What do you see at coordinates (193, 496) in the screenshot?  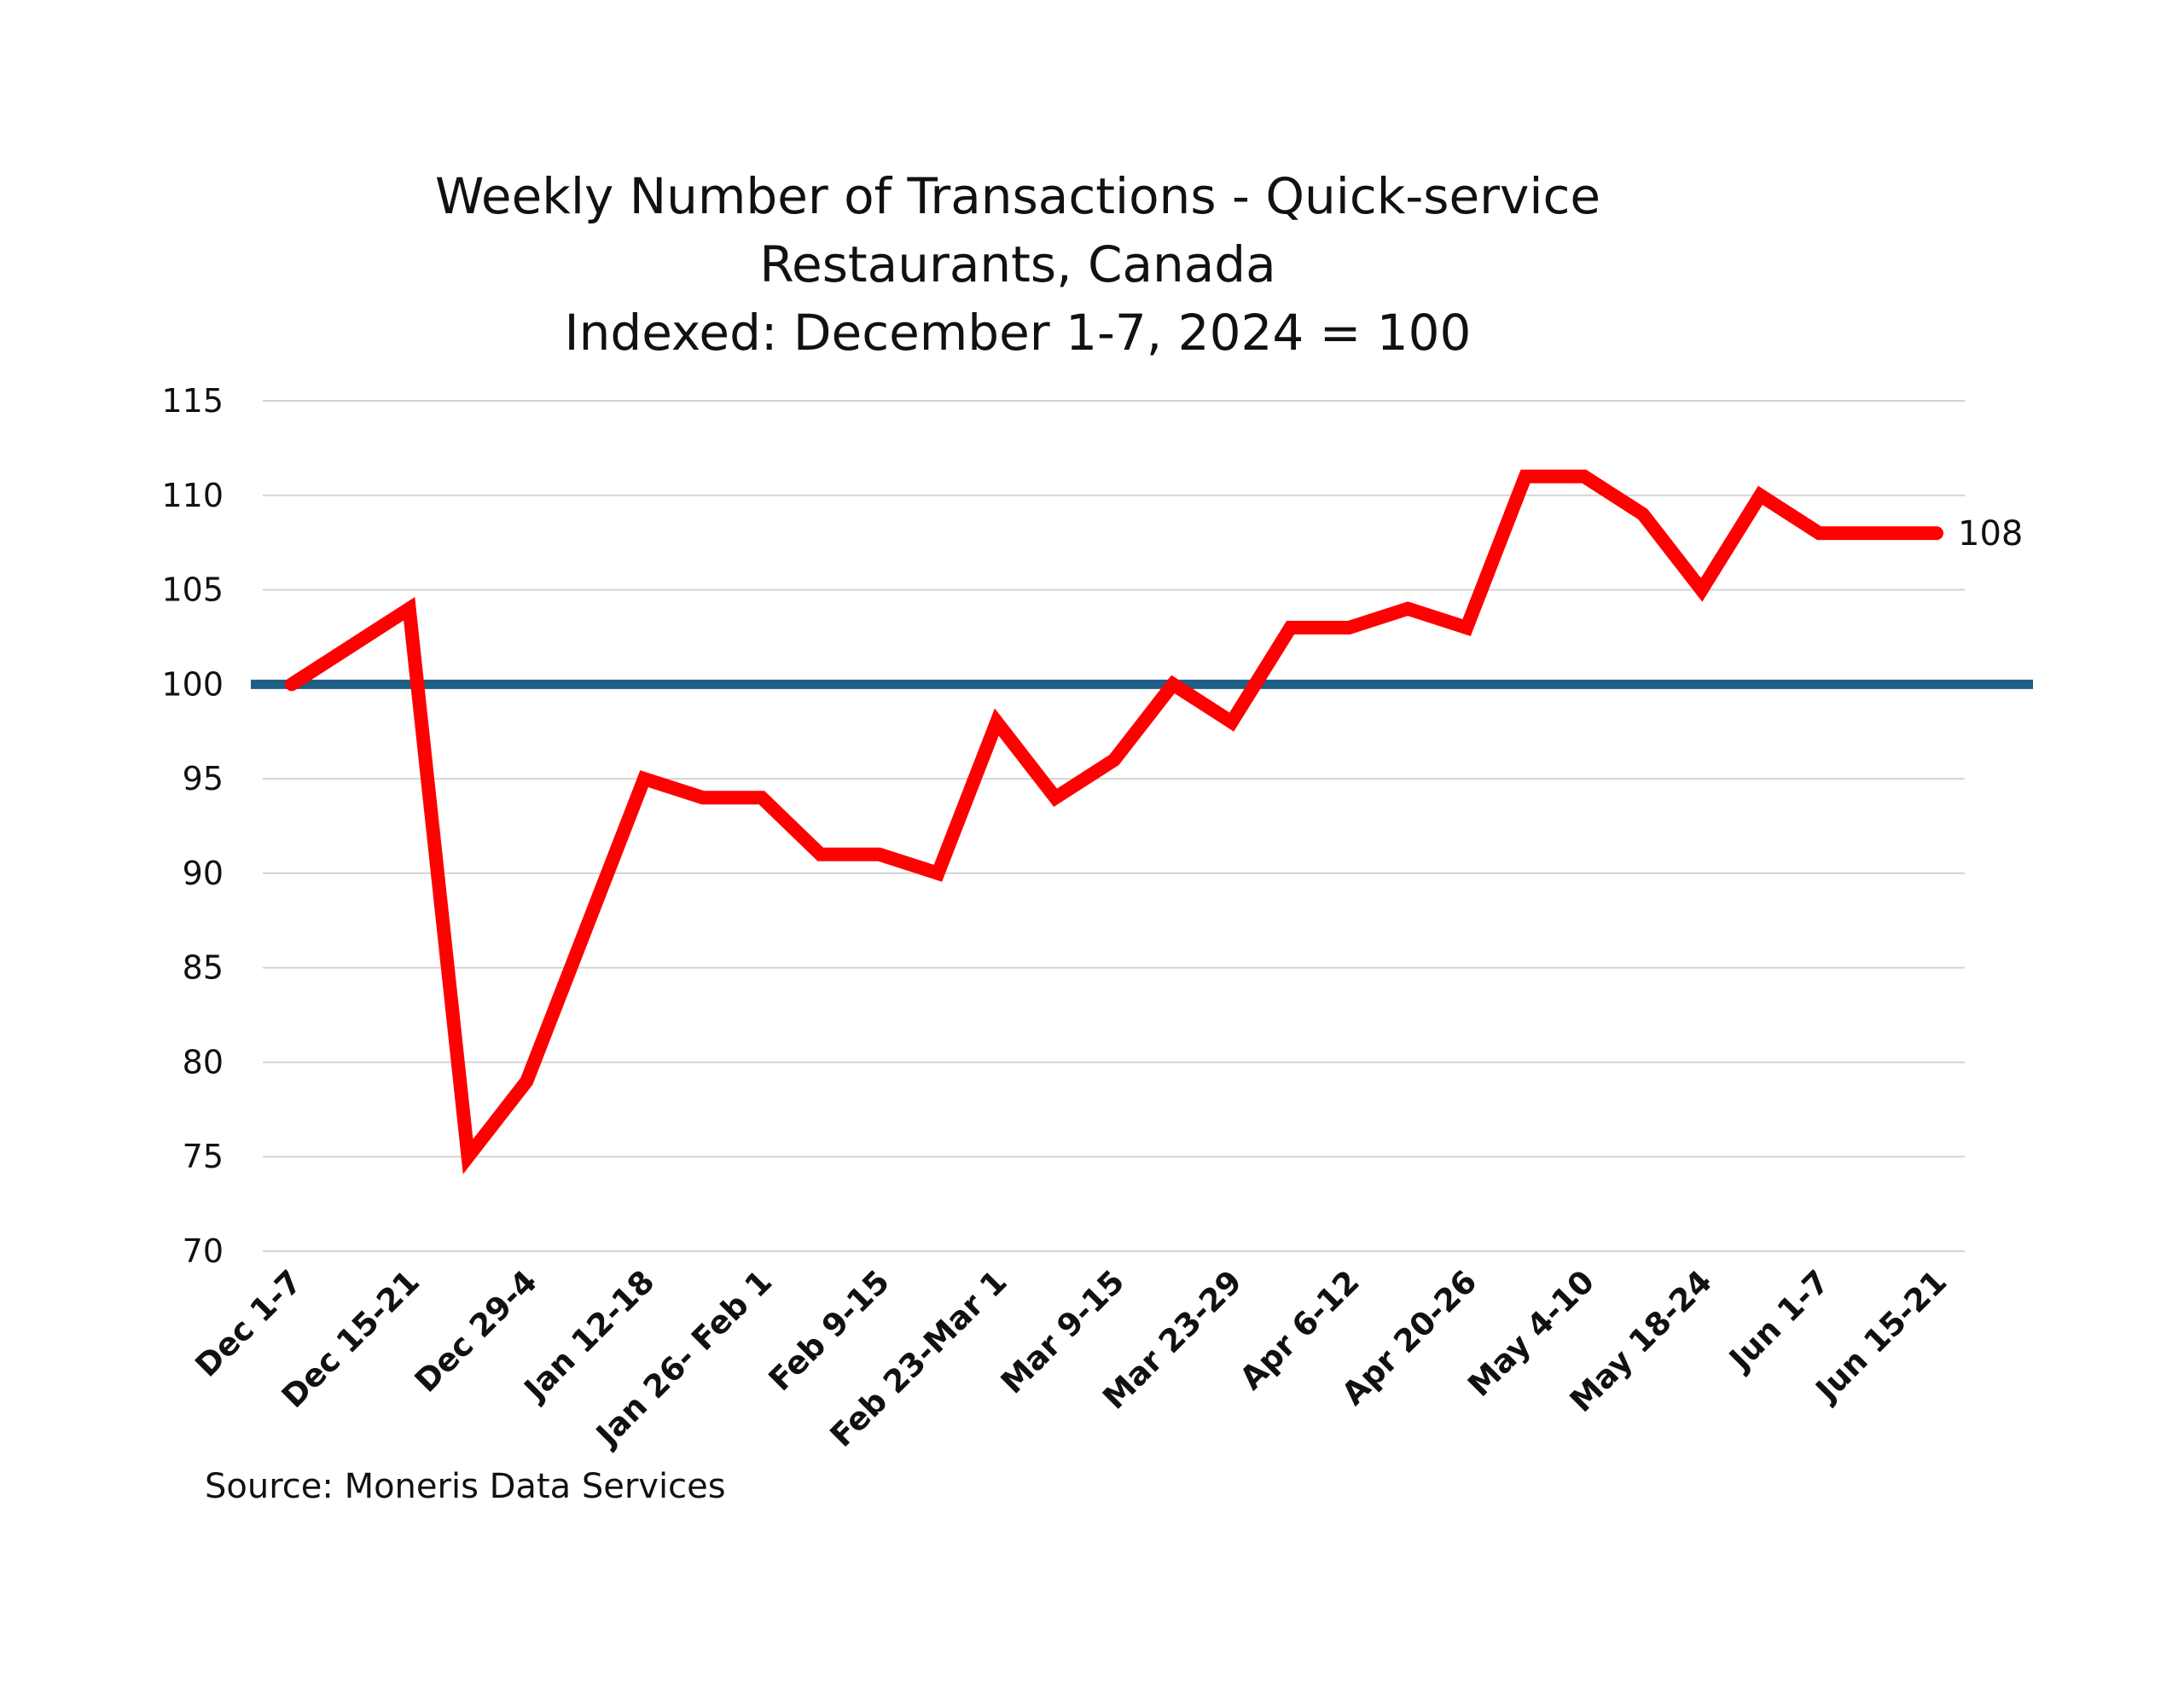 I see `y-tick-label: 110` at bounding box center [193, 496].